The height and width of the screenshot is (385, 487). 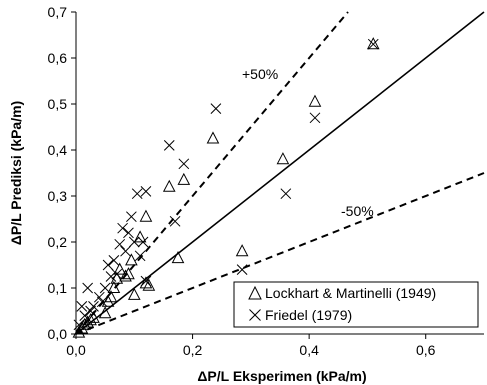 What do you see at coordinates (281, 376) in the screenshot?
I see `x-axis-title: ΔP/L Eksperimen (kPa/m)` at bounding box center [281, 376].